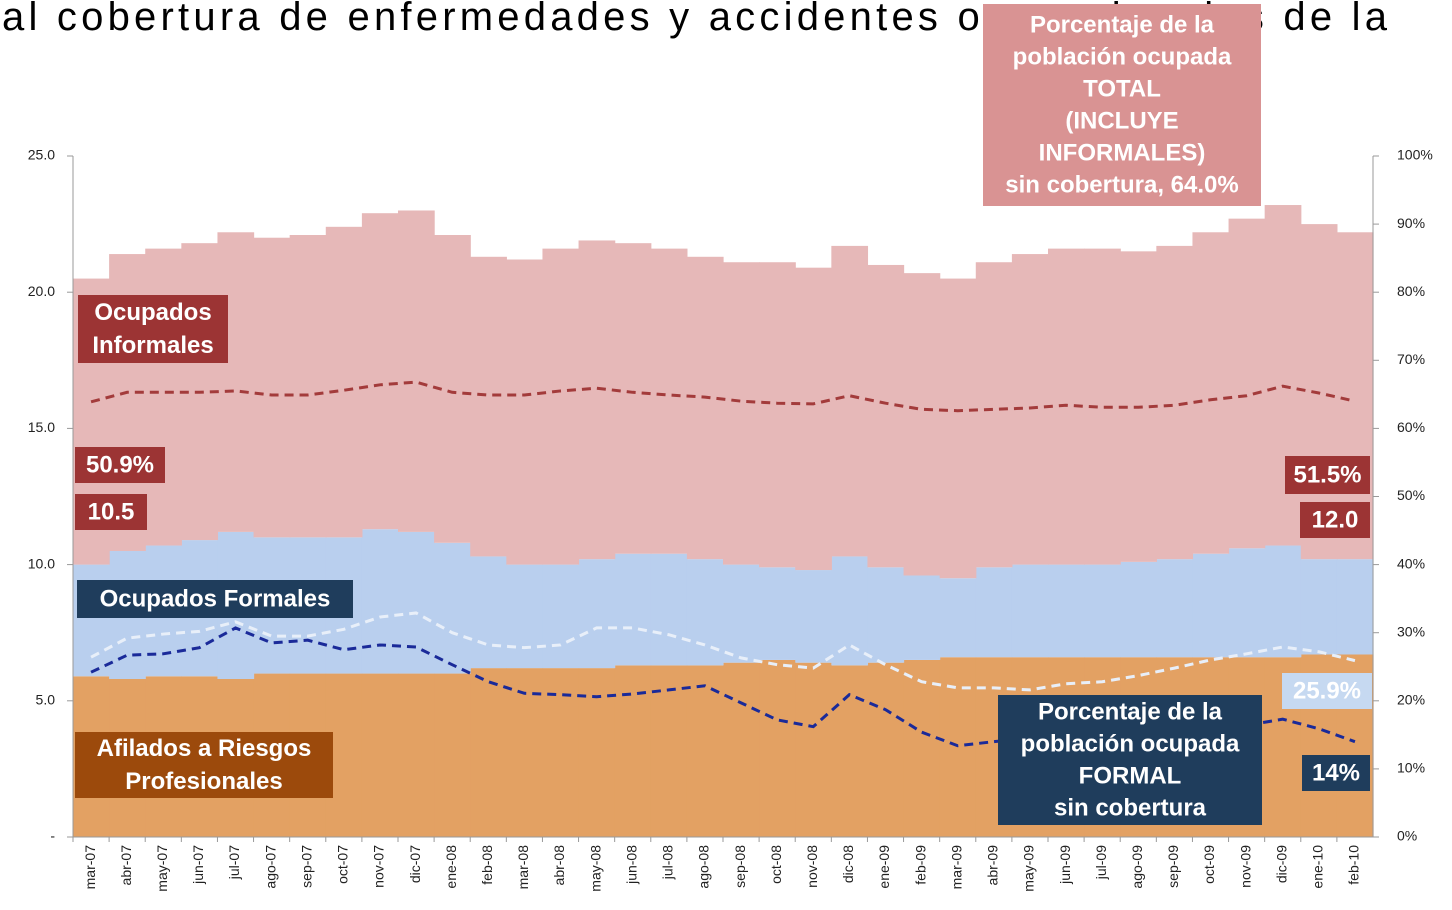  Describe the element at coordinates (1029, 868) in the screenshot. I see `x-tick-label: may-09` at that location.